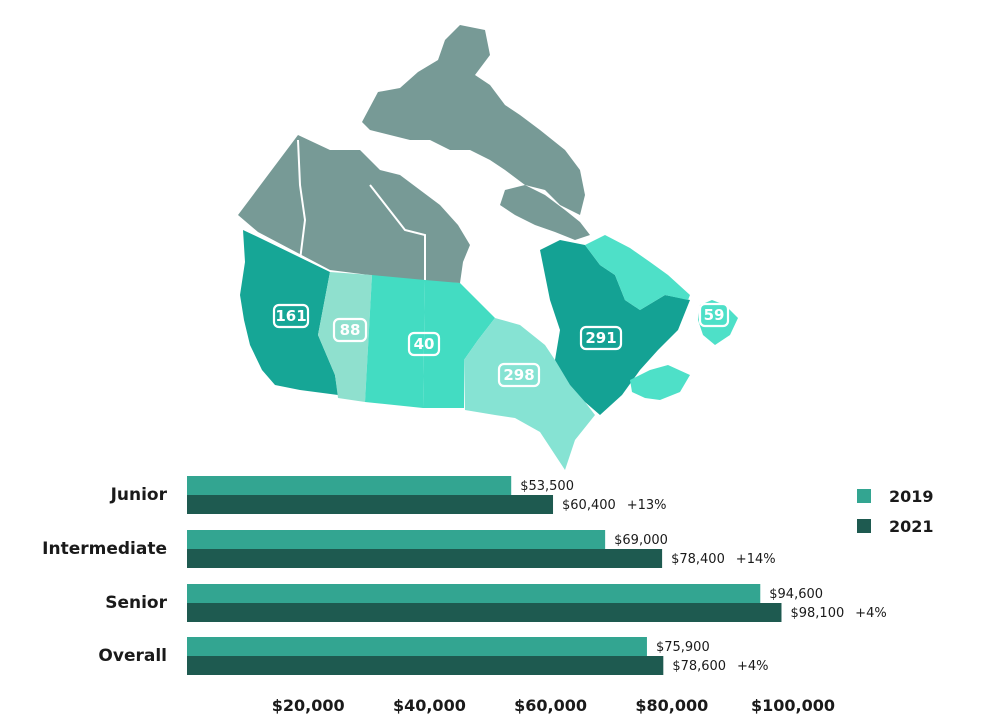 The width and height of the screenshot is (1003, 724). What do you see at coordinates (417, 646) in the screenshot?
I see `bar-2019-overall` at bounding box center [417, 646].